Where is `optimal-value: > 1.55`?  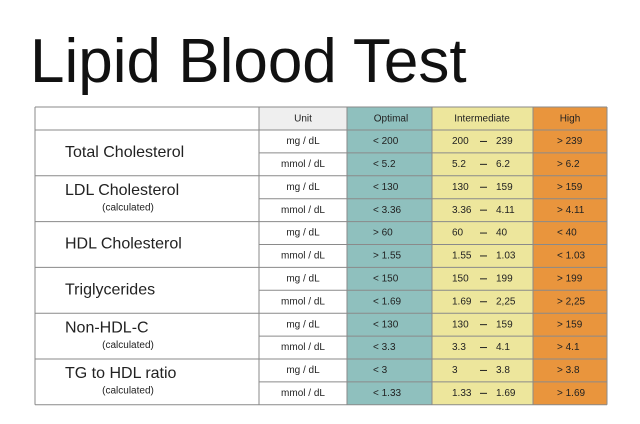
optimal-value: > 1.55 is located at coordinates (387, 256).